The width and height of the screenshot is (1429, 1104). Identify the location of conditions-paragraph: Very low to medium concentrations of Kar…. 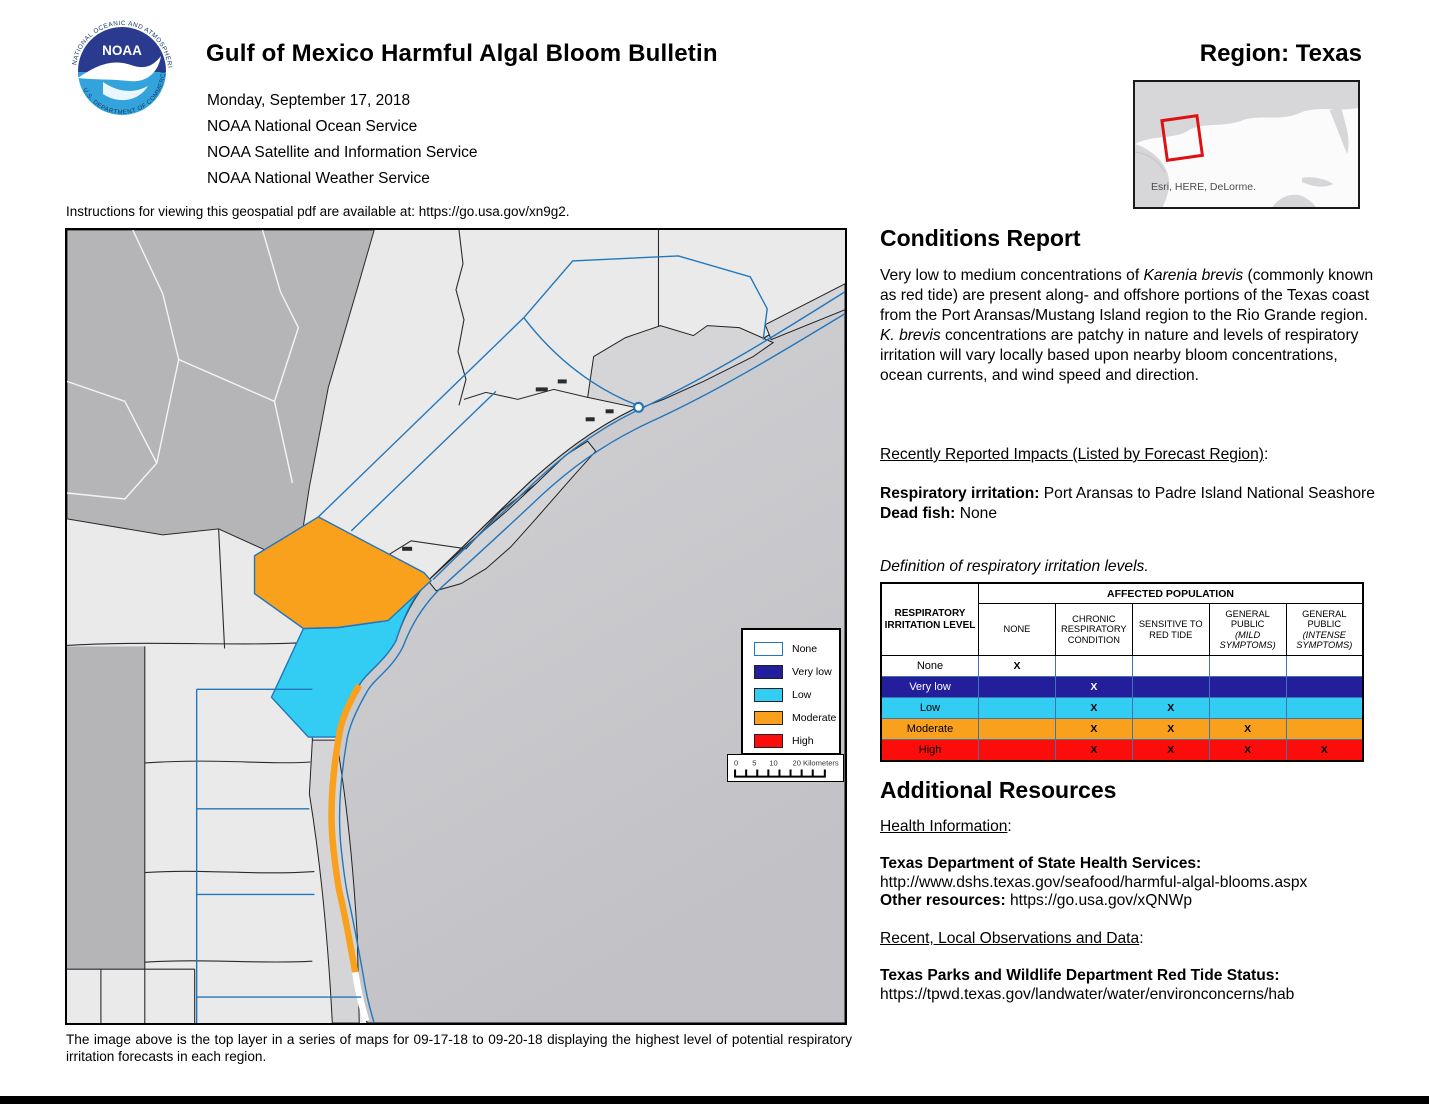
(1128, 326).